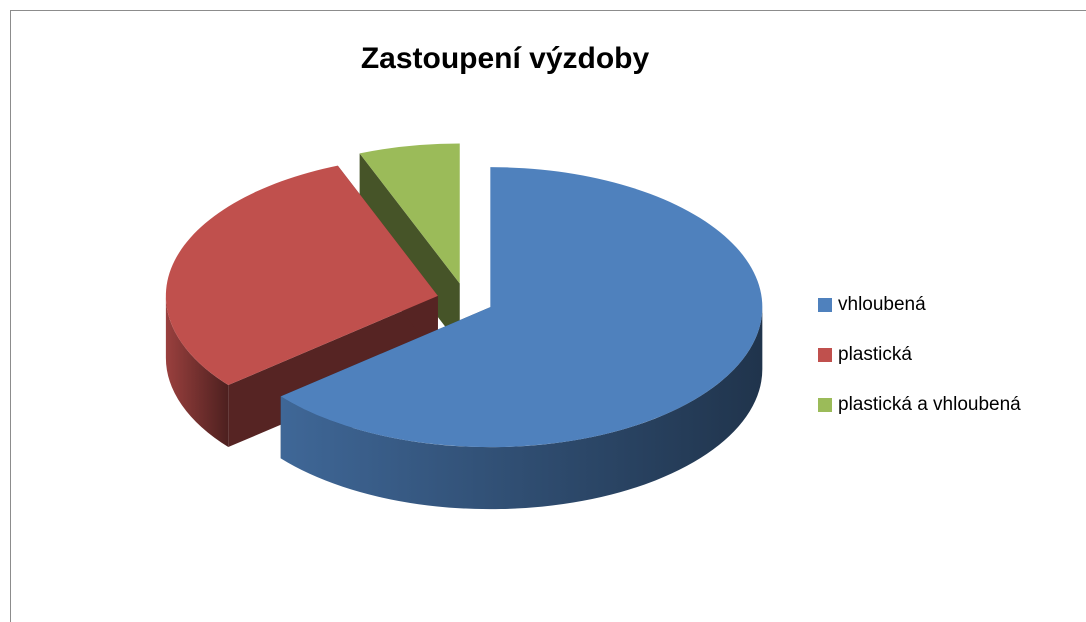 The height and width of the screenshot is (622, 1086). Describe the element at coordinates (505, 58) in the screenshot. I see `chart-title: Zastoupení výzdoby` at that location.